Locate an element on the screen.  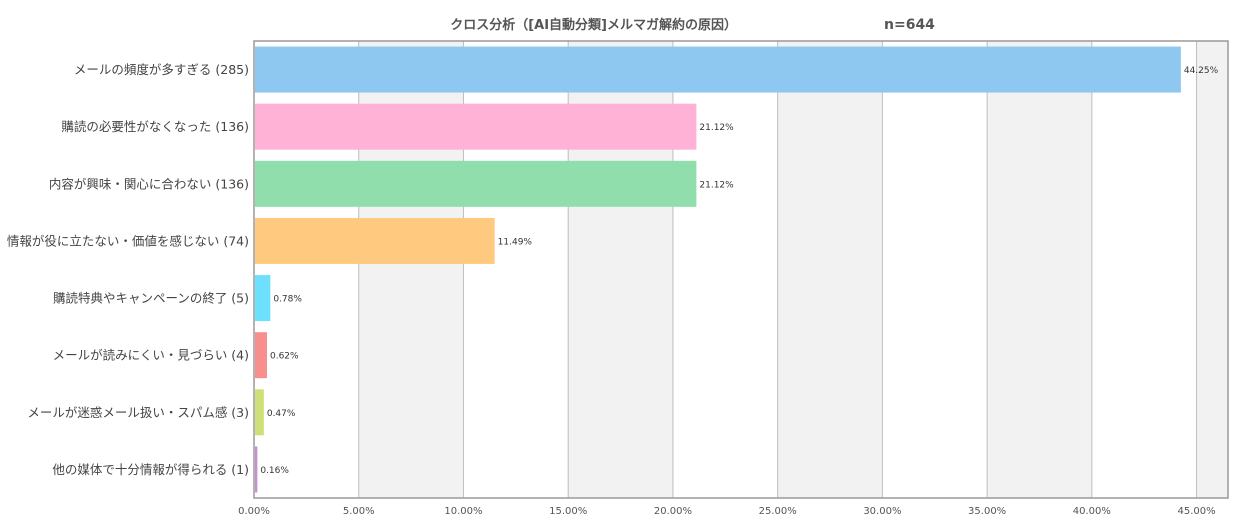
chart-title: クロス分析（[AI自動分類]メルマガ解約の原因） is located at coordinates (593, 25).